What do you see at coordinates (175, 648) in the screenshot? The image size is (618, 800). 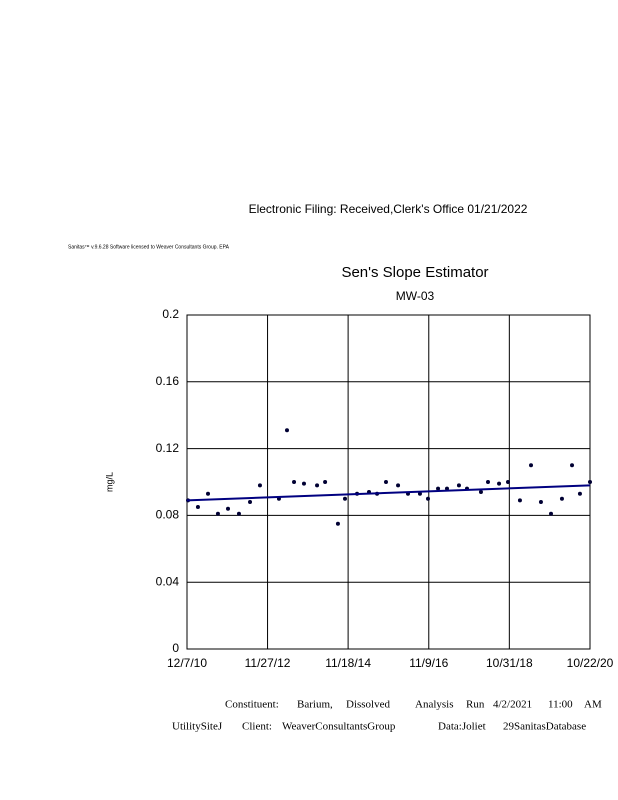 I see `y-tick-label: 0` at bounding box center [175, 648].